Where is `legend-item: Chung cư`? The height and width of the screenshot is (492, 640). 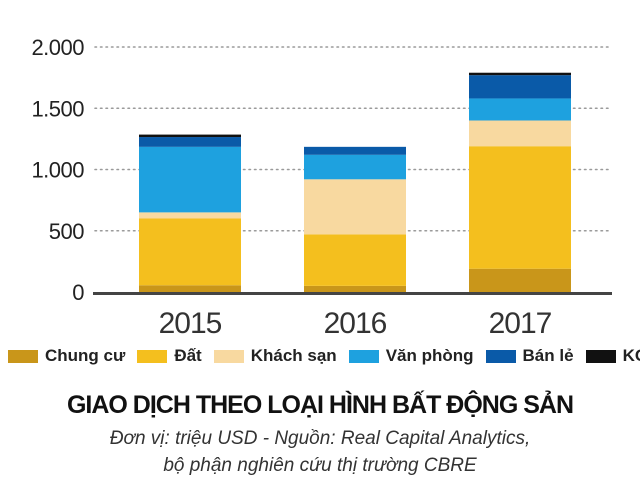 legend-item: Chung cư is located at coordinates (66, 356).